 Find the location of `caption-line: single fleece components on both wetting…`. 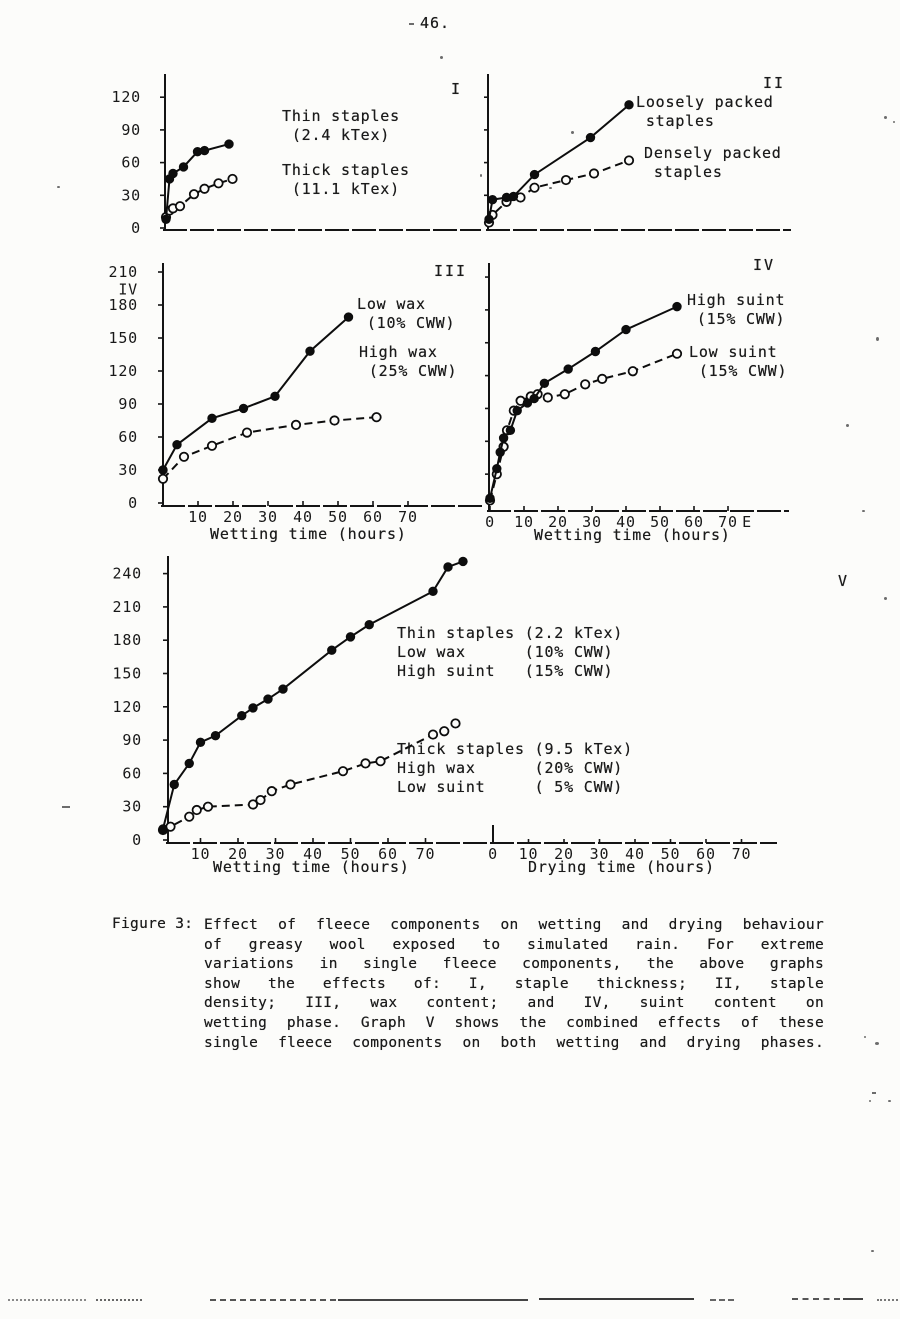

caption-line: single fleece components on both wetting… is located at coordinates (514, 1042).